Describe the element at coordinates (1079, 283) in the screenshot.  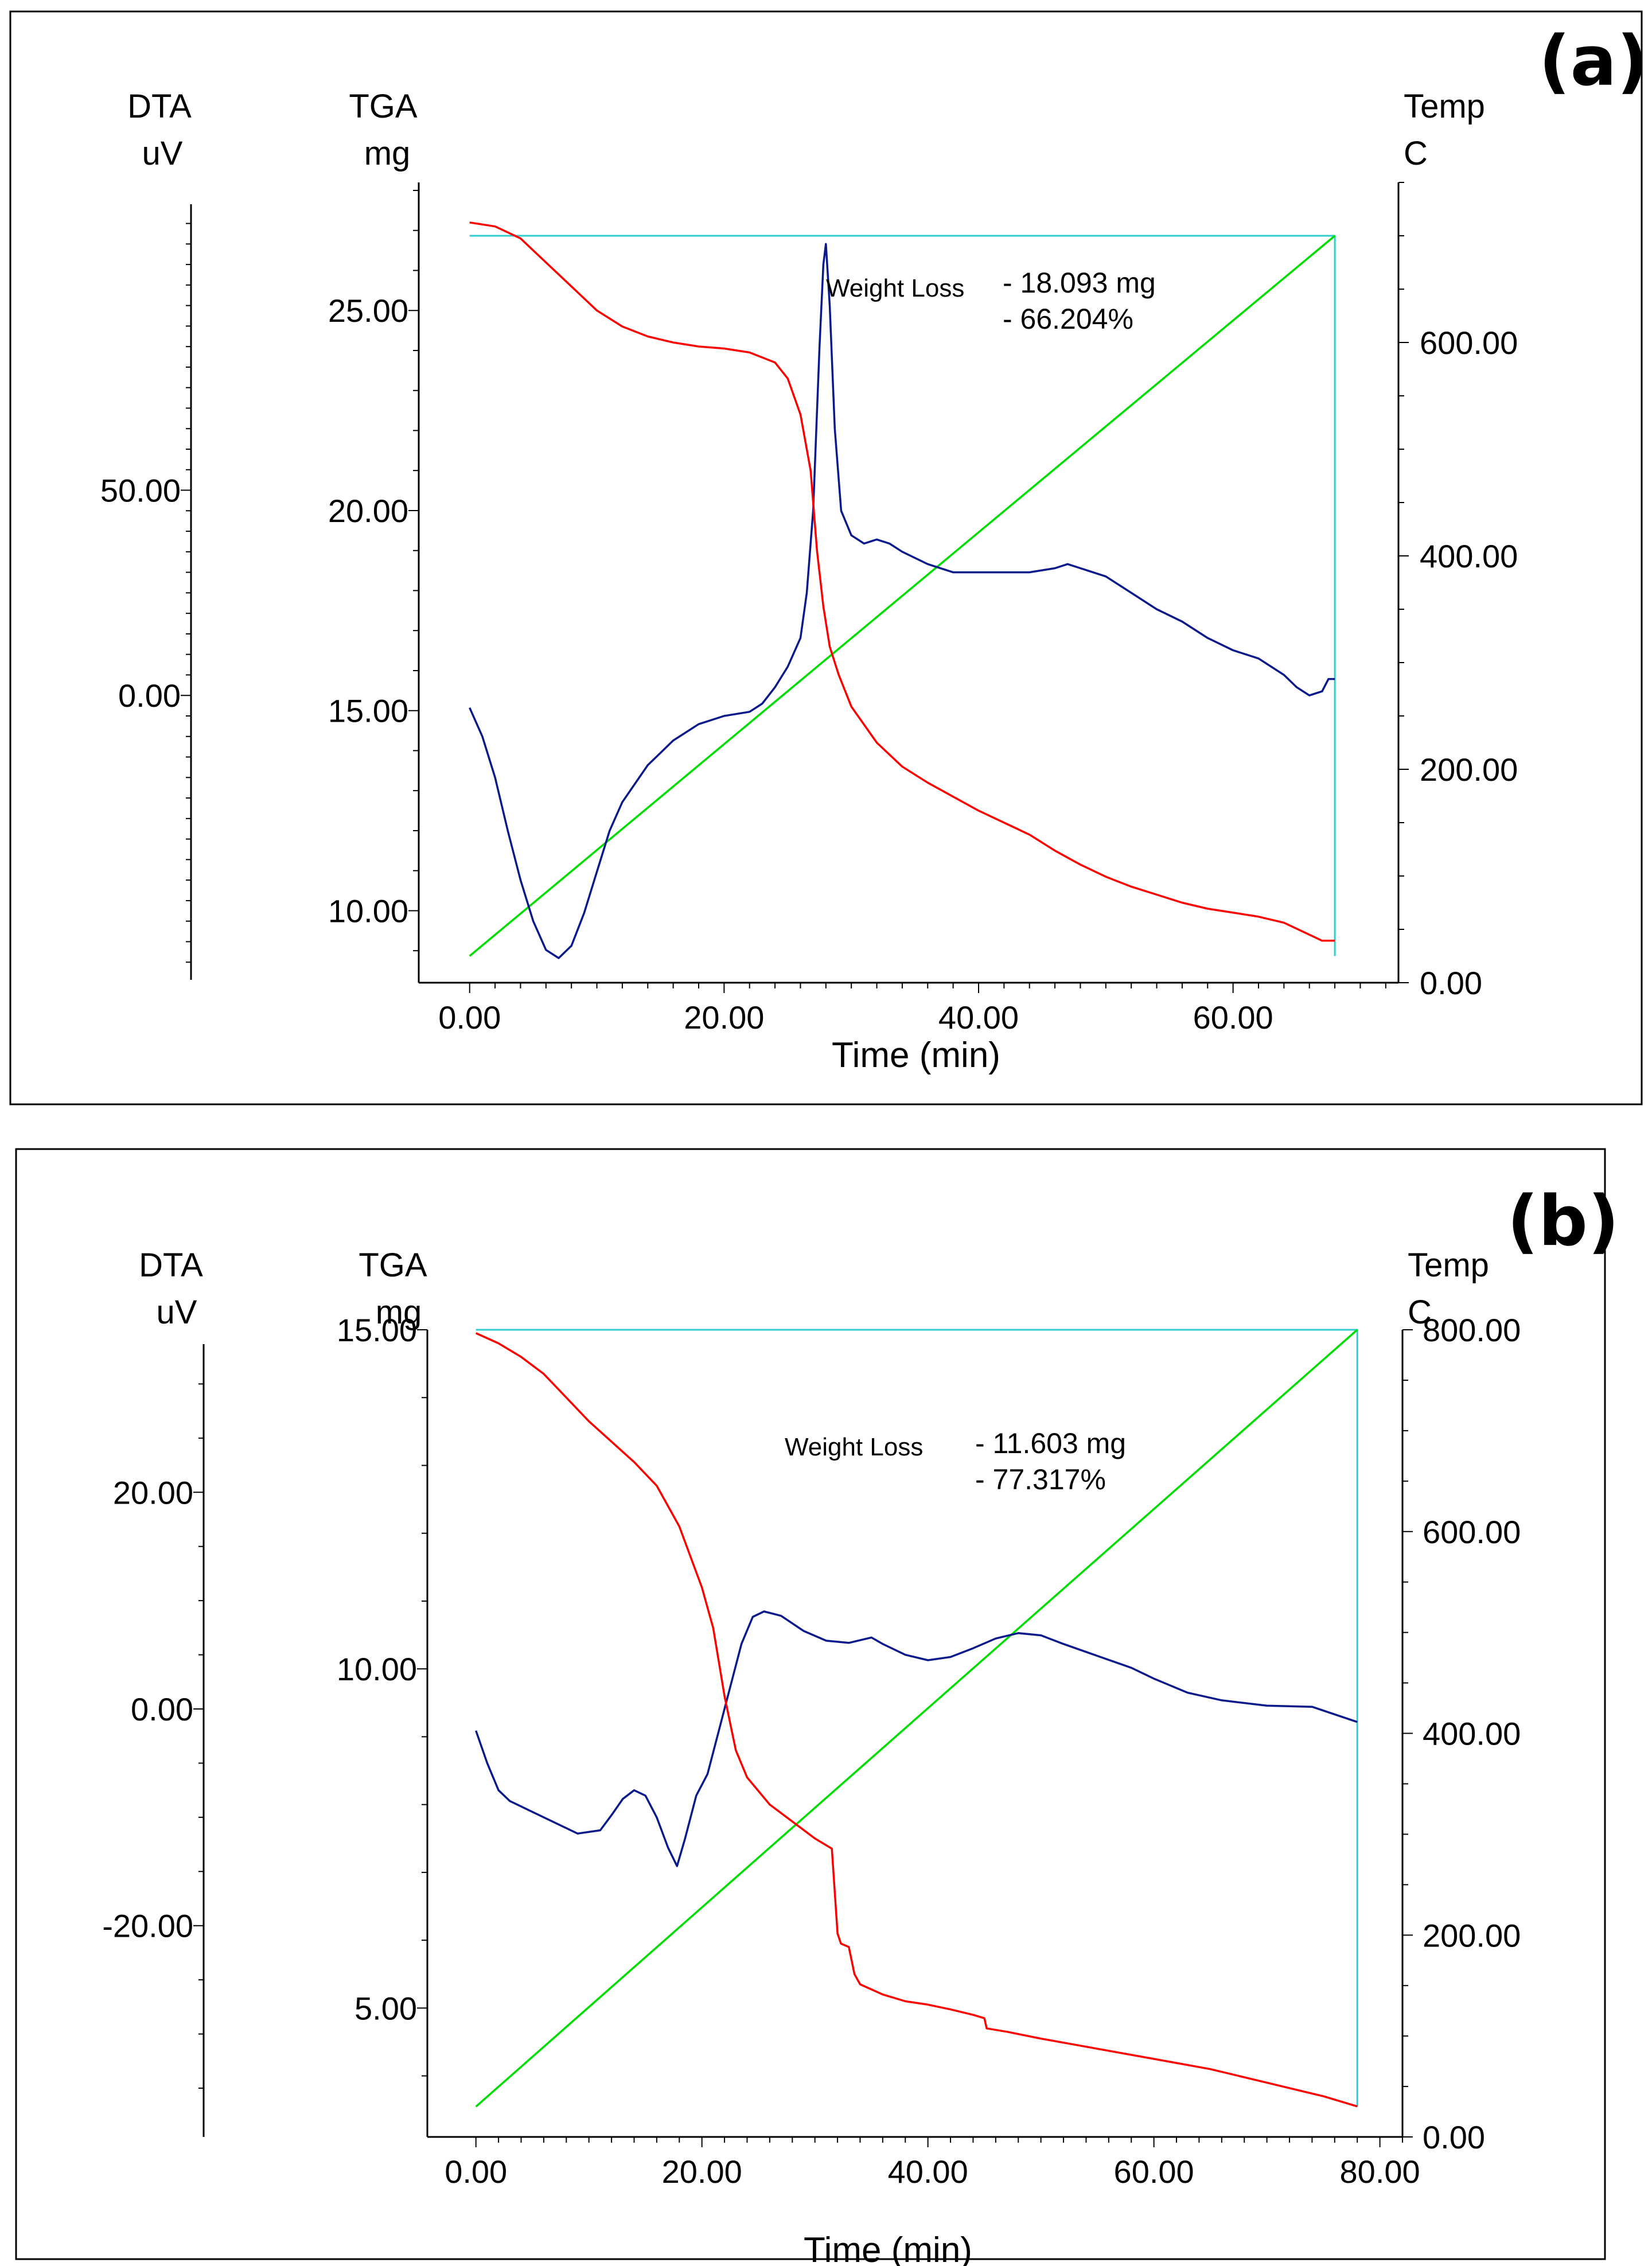
I see `weight-loss-mass: - 18.093 mg` at that location.